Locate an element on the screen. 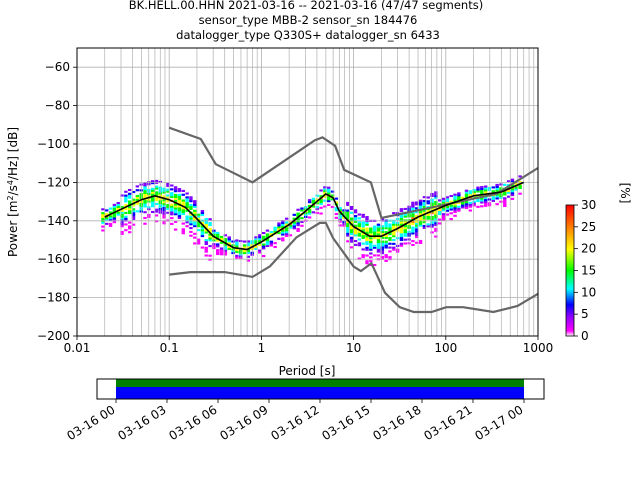  time-tick-label: 03-16 00 is located at coordinates (90, 423).